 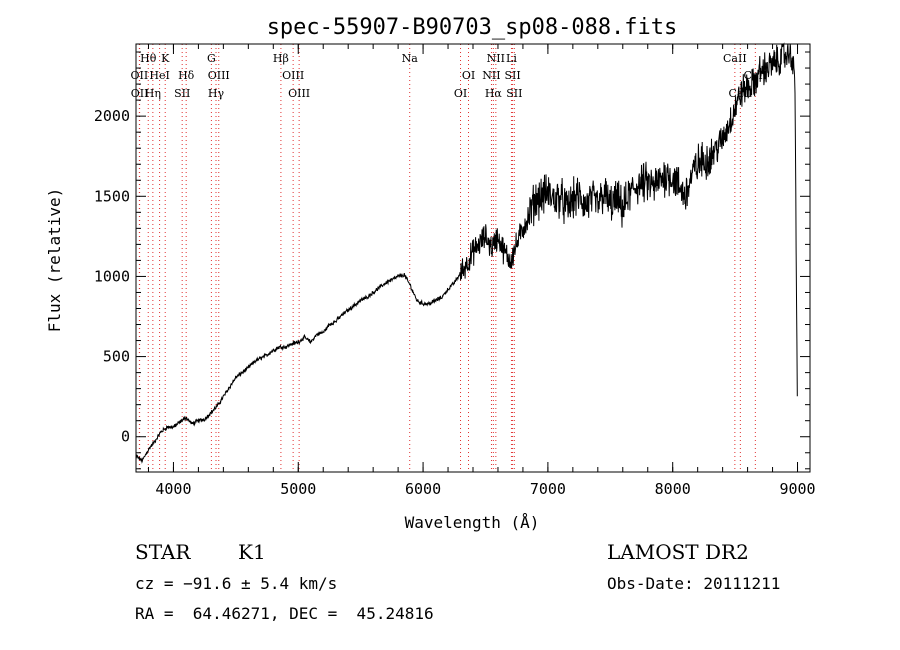 What do you see at coordinates (125, 437) in the screenshot?
I see `y-tick-label: 0` at bounding box center [125, 437].